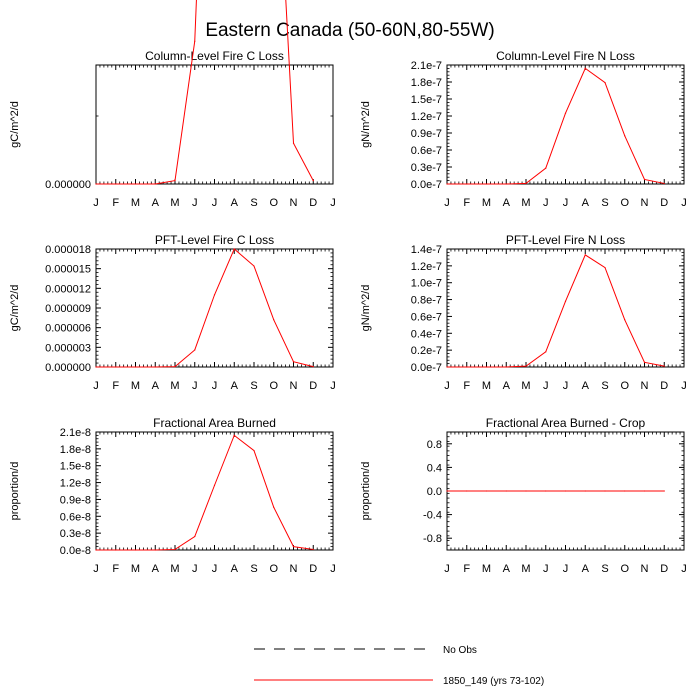 Image resolution: width=700 pixels, height=700 pixels. What do you see at coordinates (426, 250) in the screenshot?
I see `y-tick-label: 1.4e-7` at bounding box center [426, 250].